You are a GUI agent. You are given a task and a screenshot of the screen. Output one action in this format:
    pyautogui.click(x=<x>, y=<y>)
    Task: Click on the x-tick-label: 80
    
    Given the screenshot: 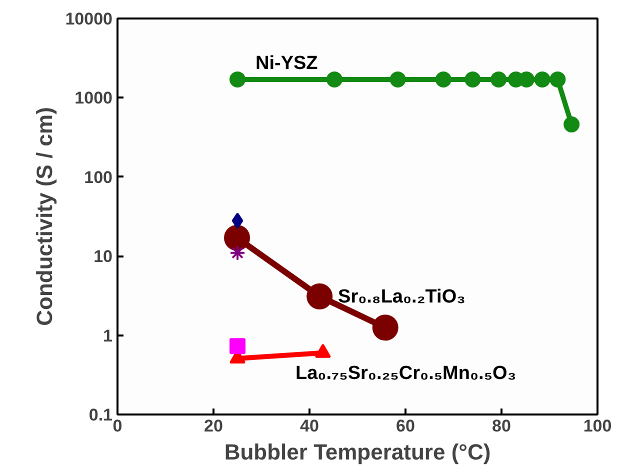 What is the action you would take?
    pyautogui.click(x=501, y=426)
    